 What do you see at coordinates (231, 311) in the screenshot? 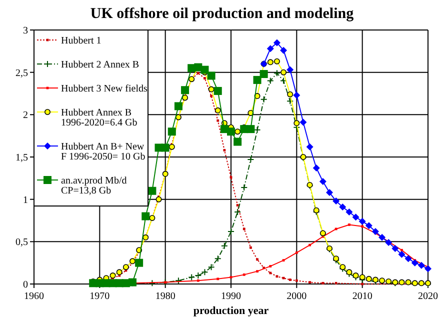
I see `x-axis-title: production year` at bounding box center [231, 311].